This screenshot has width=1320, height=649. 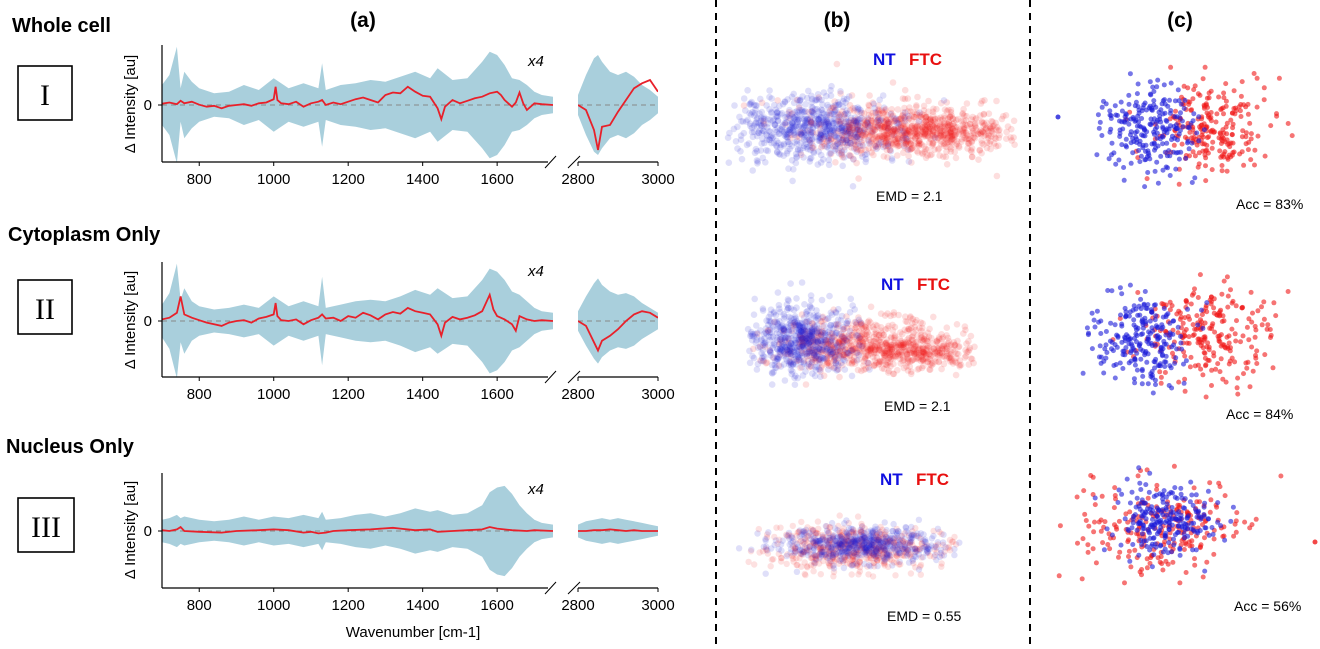 I want to click on y-tick-label: 0, so click(x=148, y=105).